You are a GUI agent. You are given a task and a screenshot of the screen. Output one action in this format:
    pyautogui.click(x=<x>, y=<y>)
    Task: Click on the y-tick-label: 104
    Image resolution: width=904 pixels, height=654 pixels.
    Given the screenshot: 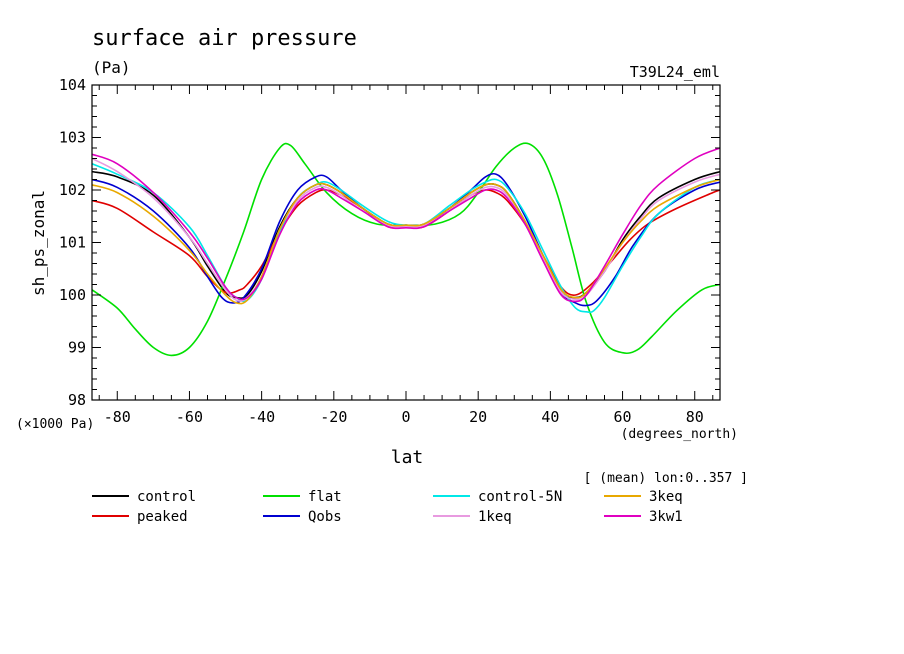 What is the action you would take?
    pyautogui.click(x=72, y=85)
    